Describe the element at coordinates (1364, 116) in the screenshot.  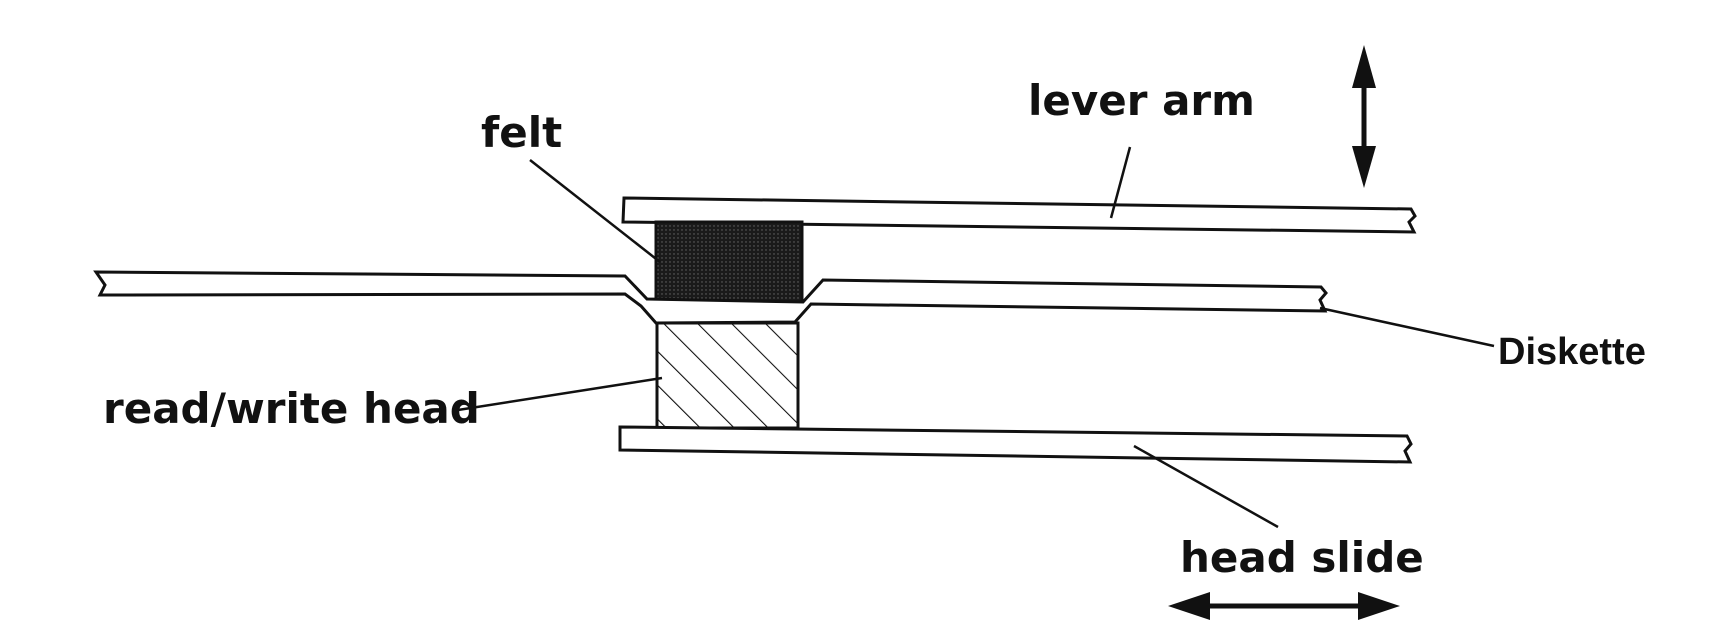
I see `vertical-motion-arrow-icon` at that location.